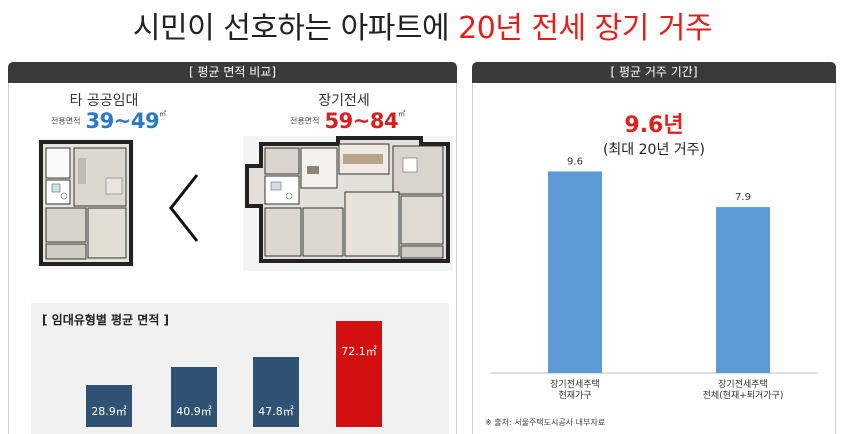  Describe the element at coordinates (359, 374) in the screenshot. I see `area-bar: 72.1㎡` at that location.